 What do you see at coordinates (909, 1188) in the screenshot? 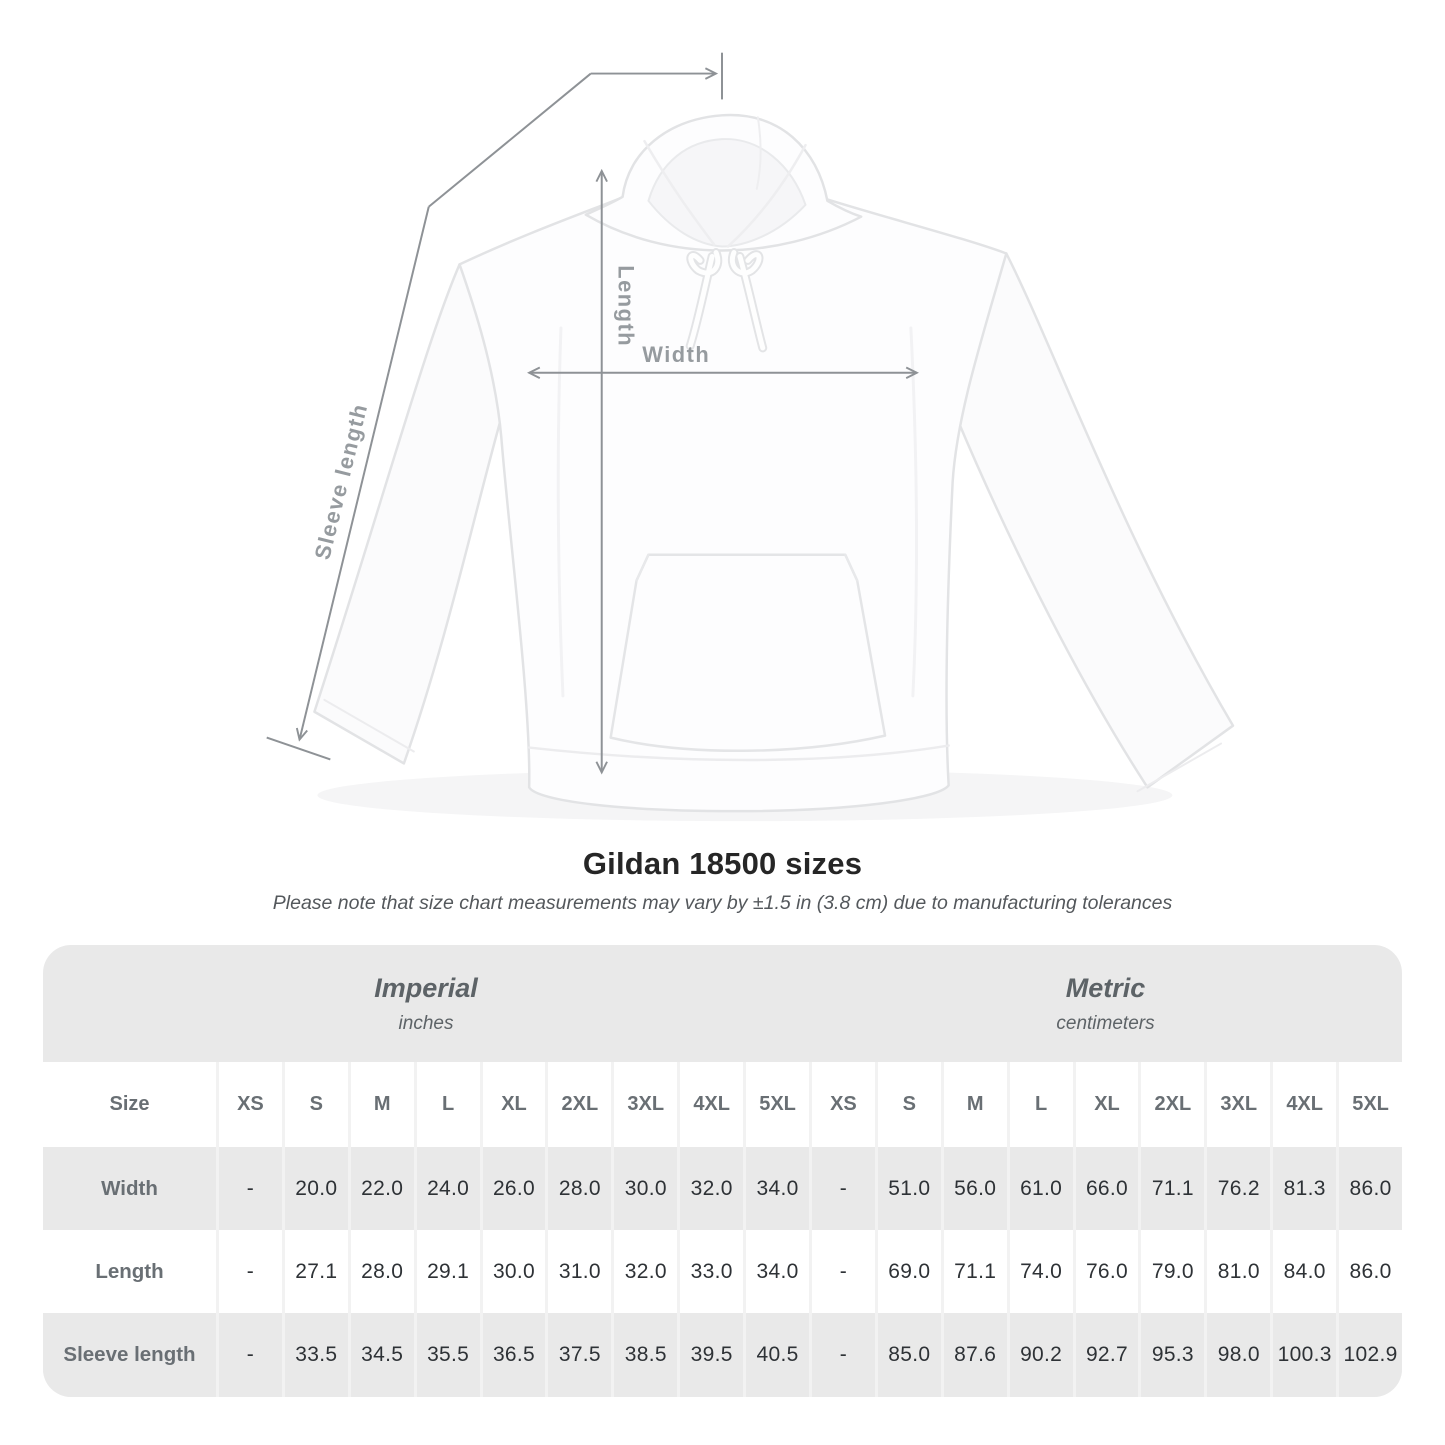
I see `table-cell: 51.0` at bounding box center [909, 1188].